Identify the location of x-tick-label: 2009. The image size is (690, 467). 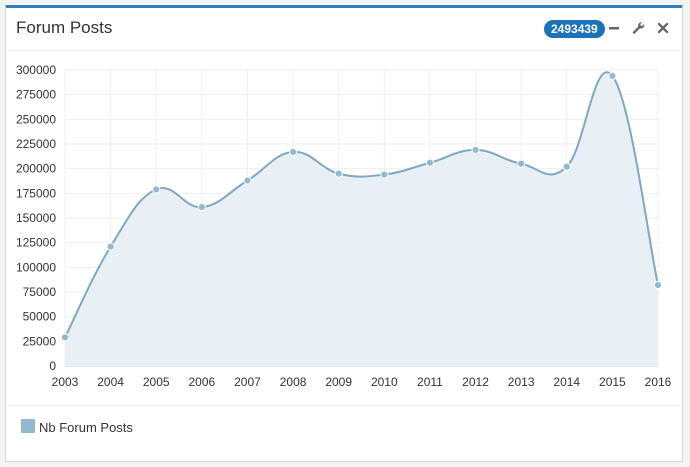
(338, 382).